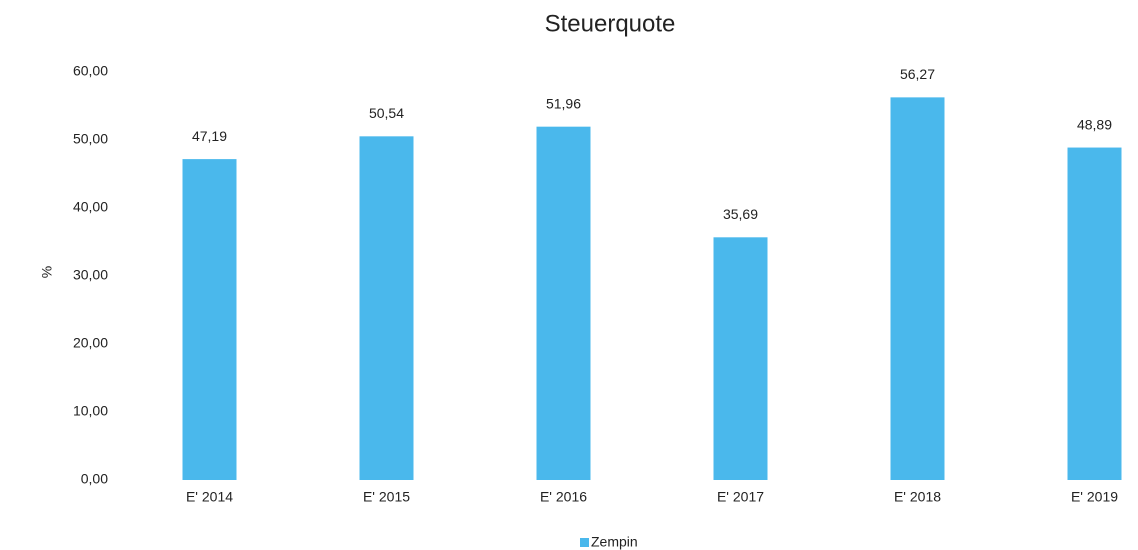 Image resolution: width=1138 pixels, height=550 pixels. What do you see at coordinates (386, 497) in the screenshot?
I see `x-tick-label: E' 2015` at bounding box center [386, 497].